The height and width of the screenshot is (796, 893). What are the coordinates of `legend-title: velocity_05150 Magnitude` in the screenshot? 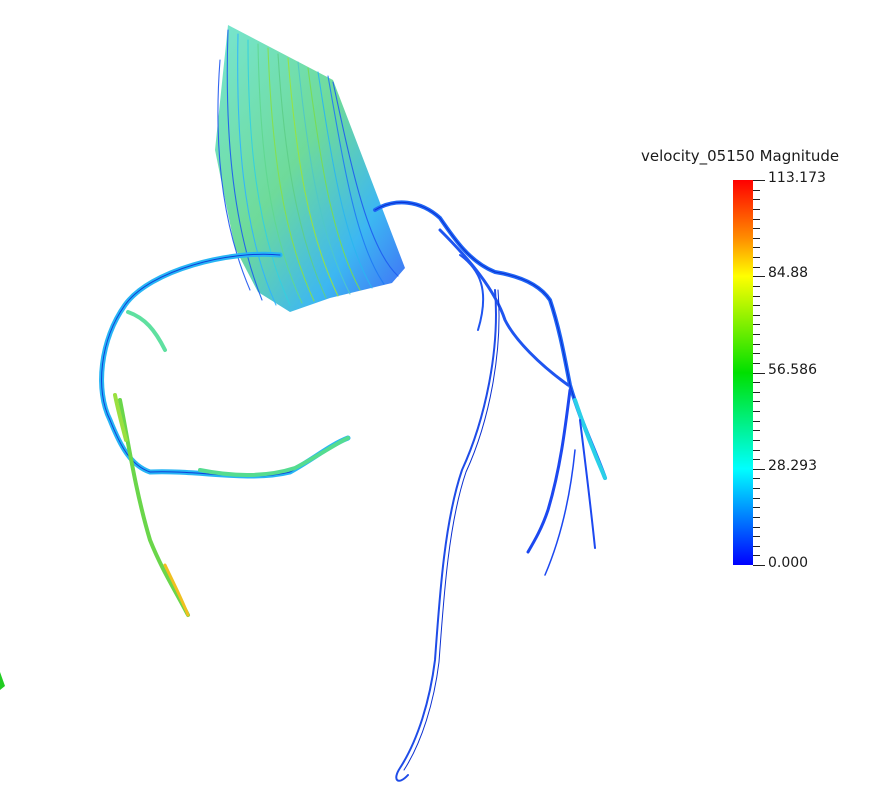 It's located at (740, 156).